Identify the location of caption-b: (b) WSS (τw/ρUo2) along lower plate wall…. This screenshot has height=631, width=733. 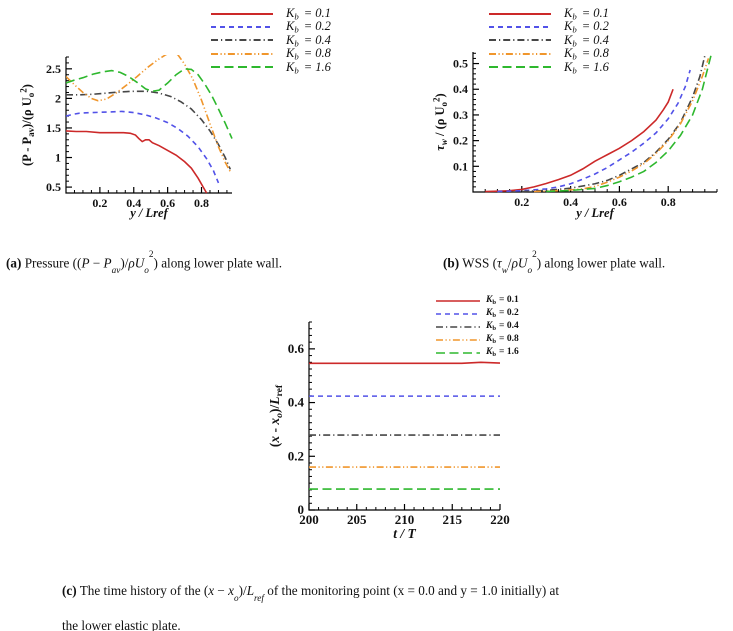
(588, 262).